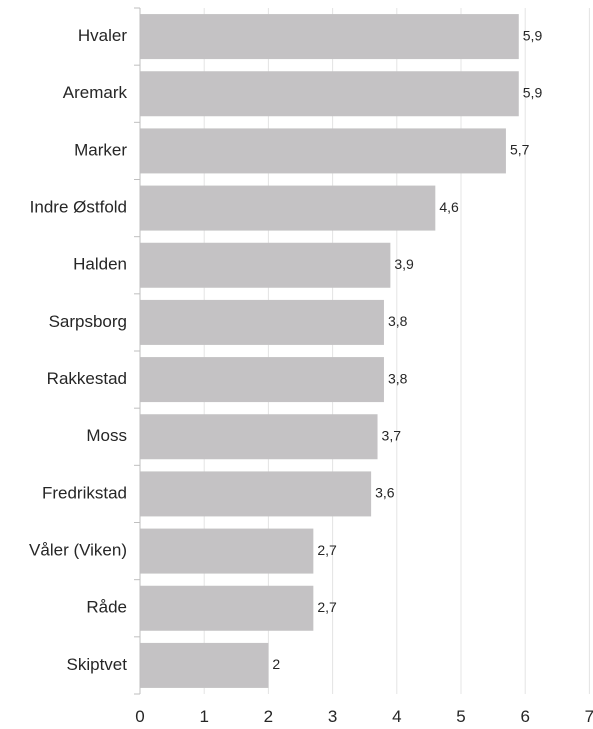 The height and width of the screenshot is (729, 593). Describe the element at coordinates (88, 321) in the screenshot. I see `category-label: Sarpsborg` at that location.